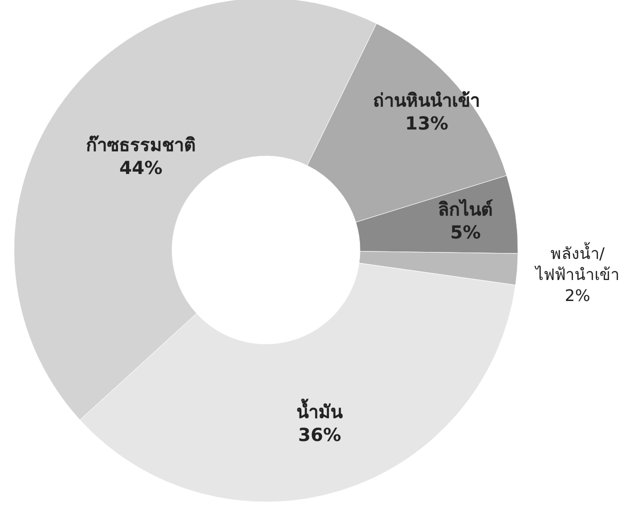 This screenshot has height=508, width=642. What do you see at coordinates (141, 145) in the screenshot?
I see `slice-label: ก๊าซธรรมชาติ` at bounding box center [141, 145].